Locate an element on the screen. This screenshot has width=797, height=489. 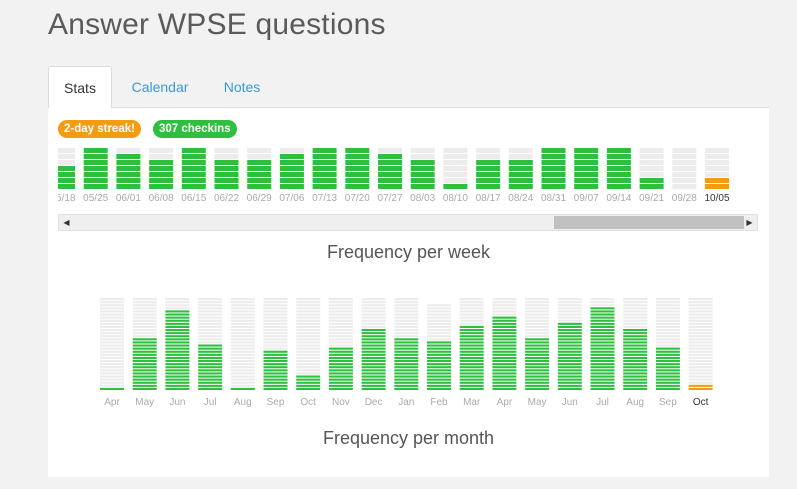
tab-notes: Notes is located at coordinates (242, 87).